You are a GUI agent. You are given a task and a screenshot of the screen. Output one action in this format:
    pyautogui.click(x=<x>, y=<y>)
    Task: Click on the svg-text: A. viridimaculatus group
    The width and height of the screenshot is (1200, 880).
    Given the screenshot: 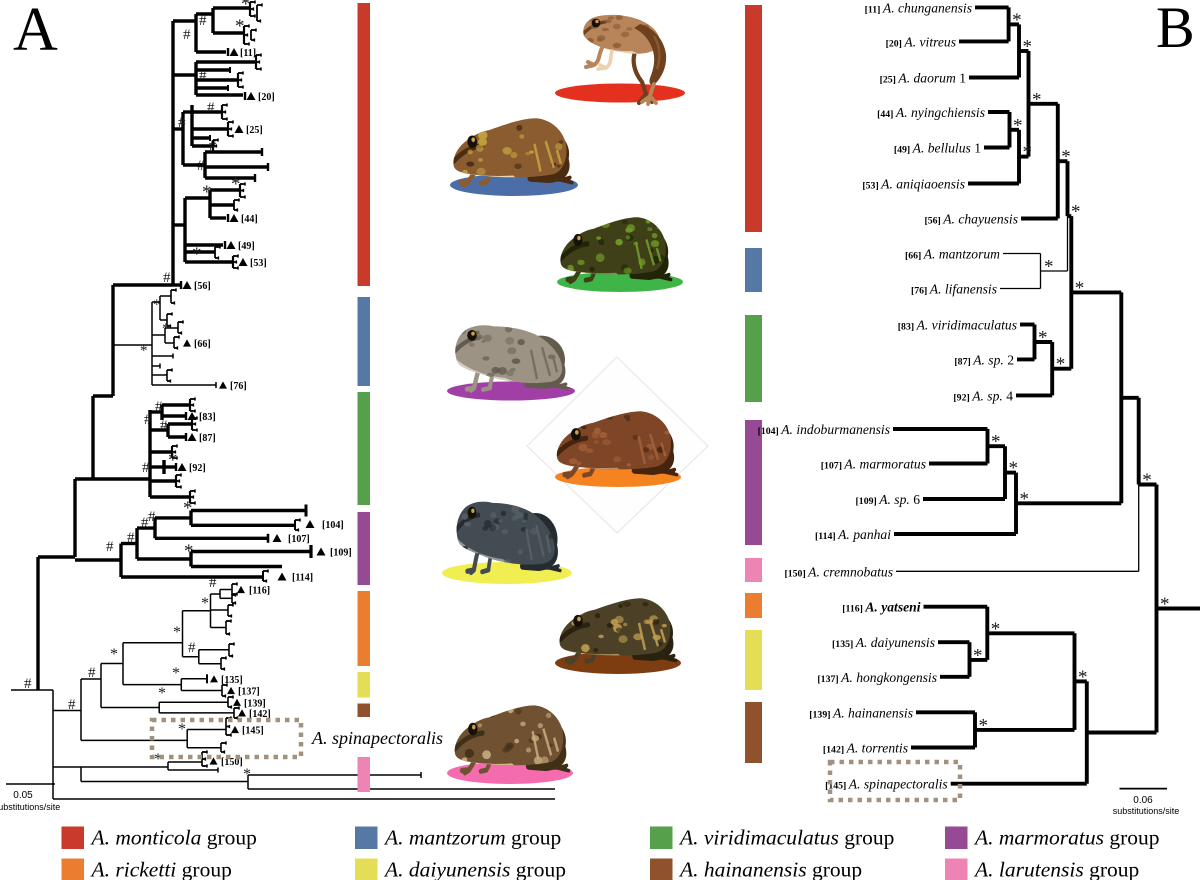 What is the action you would take?
    pyautogui.click(x=786, y=838)
    